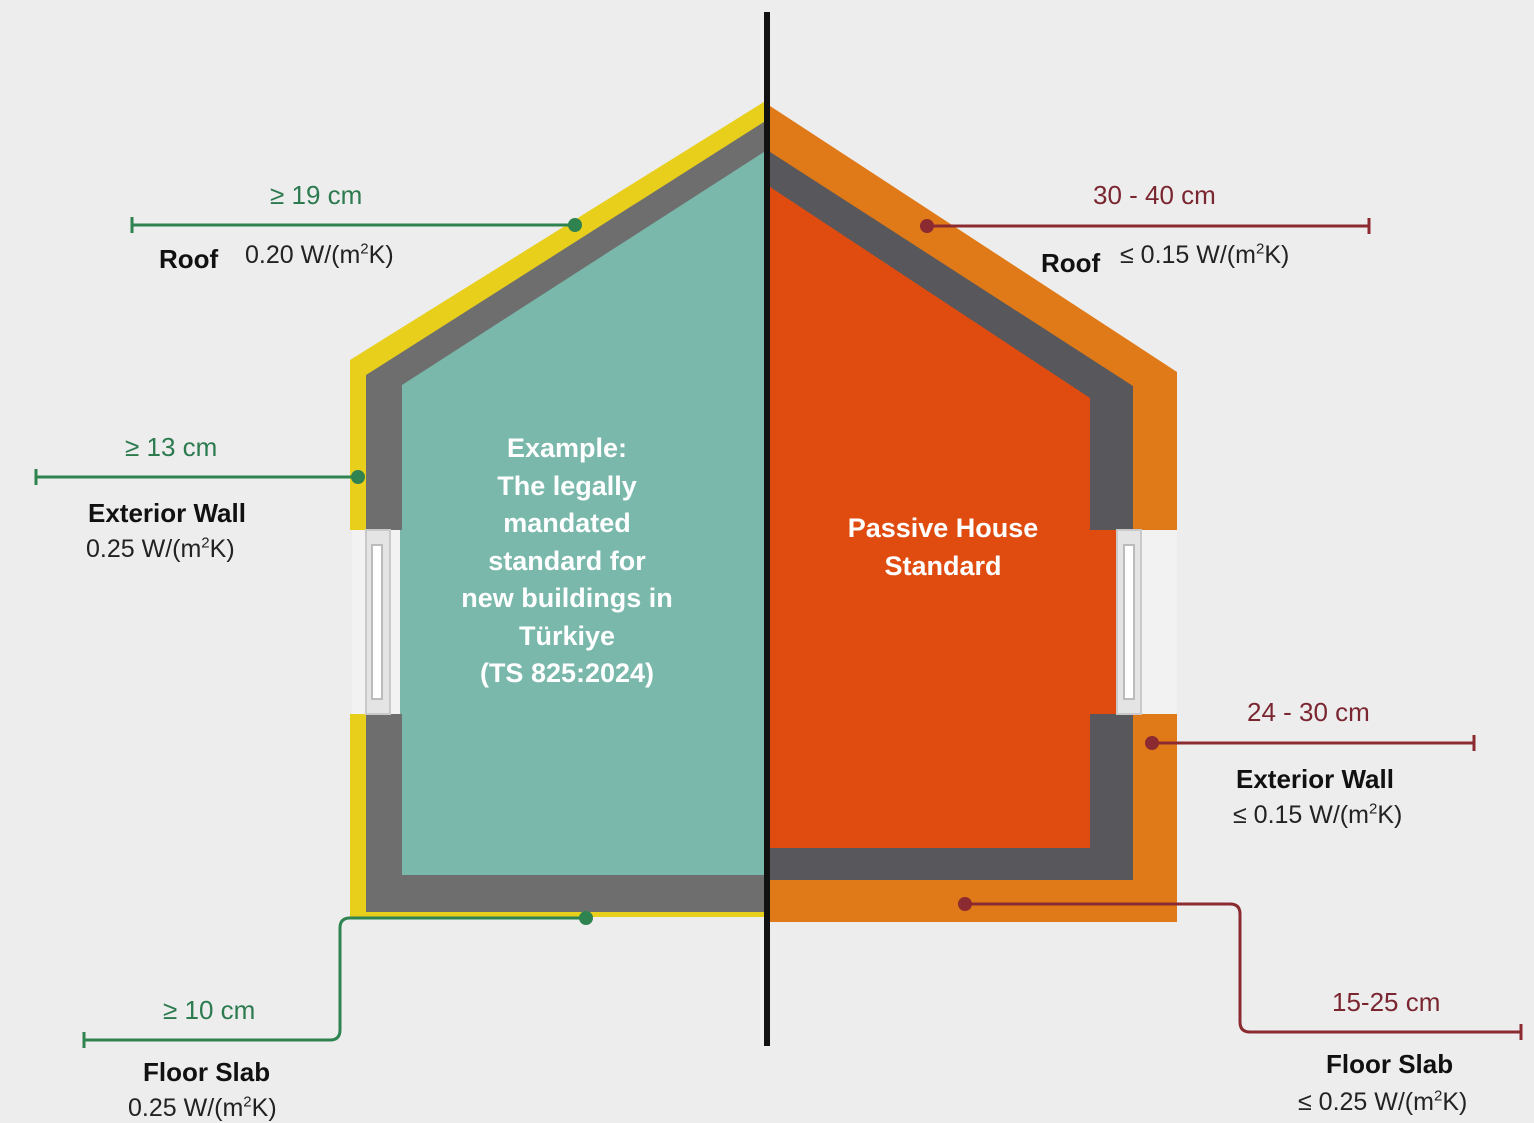  I want to click on left-window, so click(376, 622).